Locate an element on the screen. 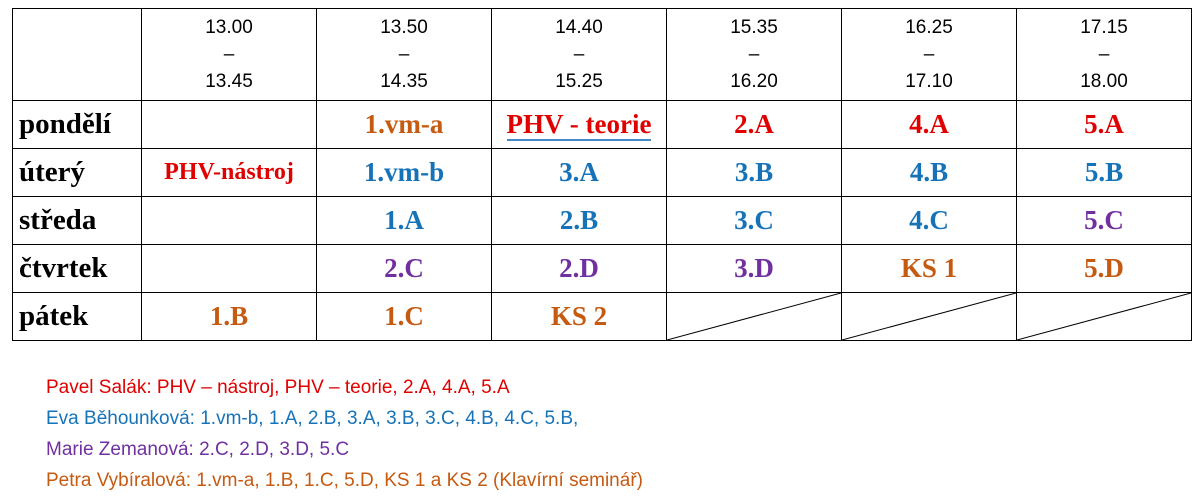 The image size is (1200, 503). time-end: 16.20 is located at coordinates (754, 81).